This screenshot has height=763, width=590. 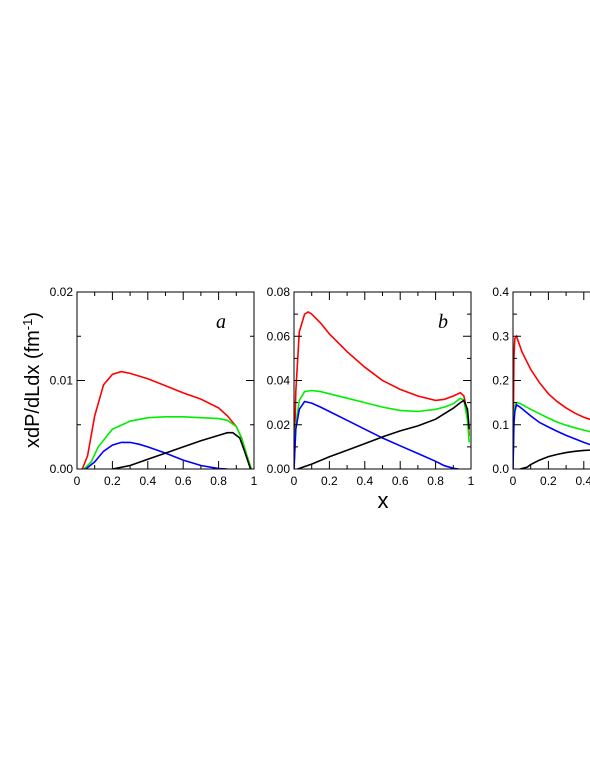 What do you see at coordinates (33, 315) in the screenshot?
I see `y-axis-title-suffix: )` at bounding box center [33, 315].